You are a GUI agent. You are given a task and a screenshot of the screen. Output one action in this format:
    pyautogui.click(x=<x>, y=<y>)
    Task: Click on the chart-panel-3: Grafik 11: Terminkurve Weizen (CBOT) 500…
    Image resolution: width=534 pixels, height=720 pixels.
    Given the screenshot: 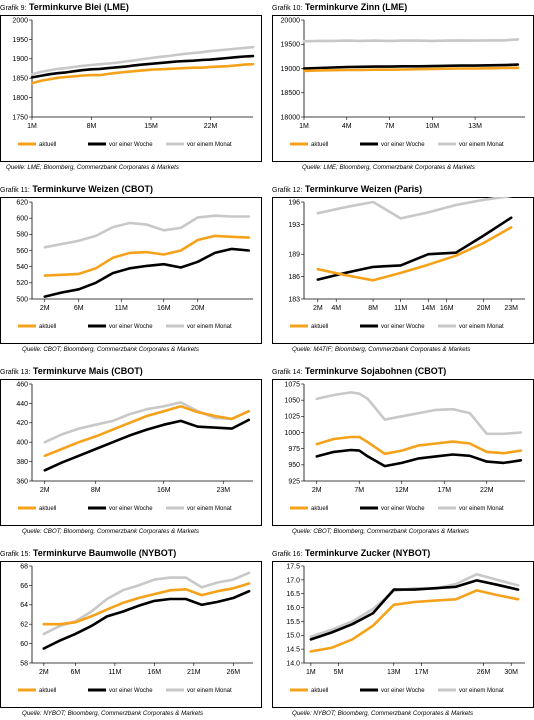 What is the action you would take?
    pyautogui.click(x=131, y=270)
    